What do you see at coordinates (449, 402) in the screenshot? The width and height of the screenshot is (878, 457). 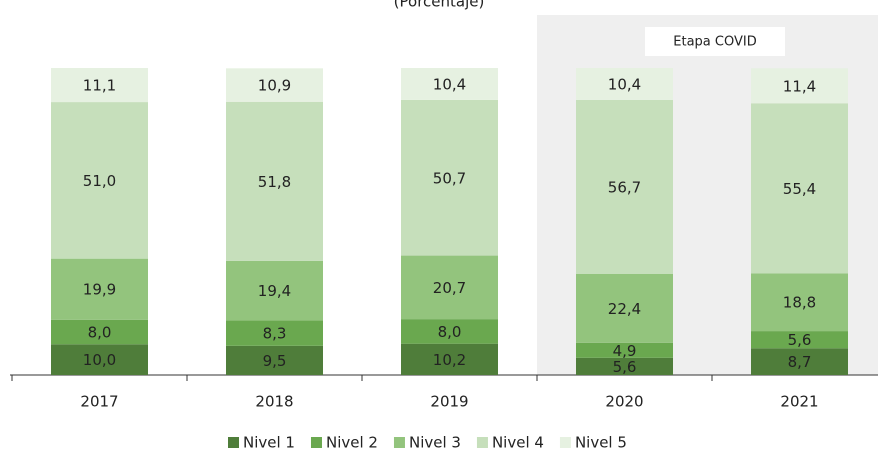 I see `x-tick-label: 2019` at bounding box center [449, 402].